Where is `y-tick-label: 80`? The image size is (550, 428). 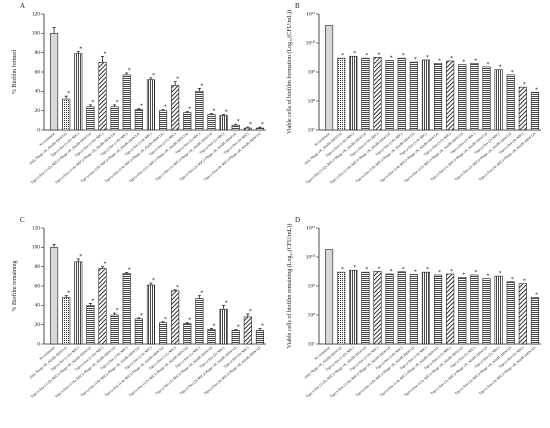
y-tick-label: 80 is located at coordinates (38, 53).